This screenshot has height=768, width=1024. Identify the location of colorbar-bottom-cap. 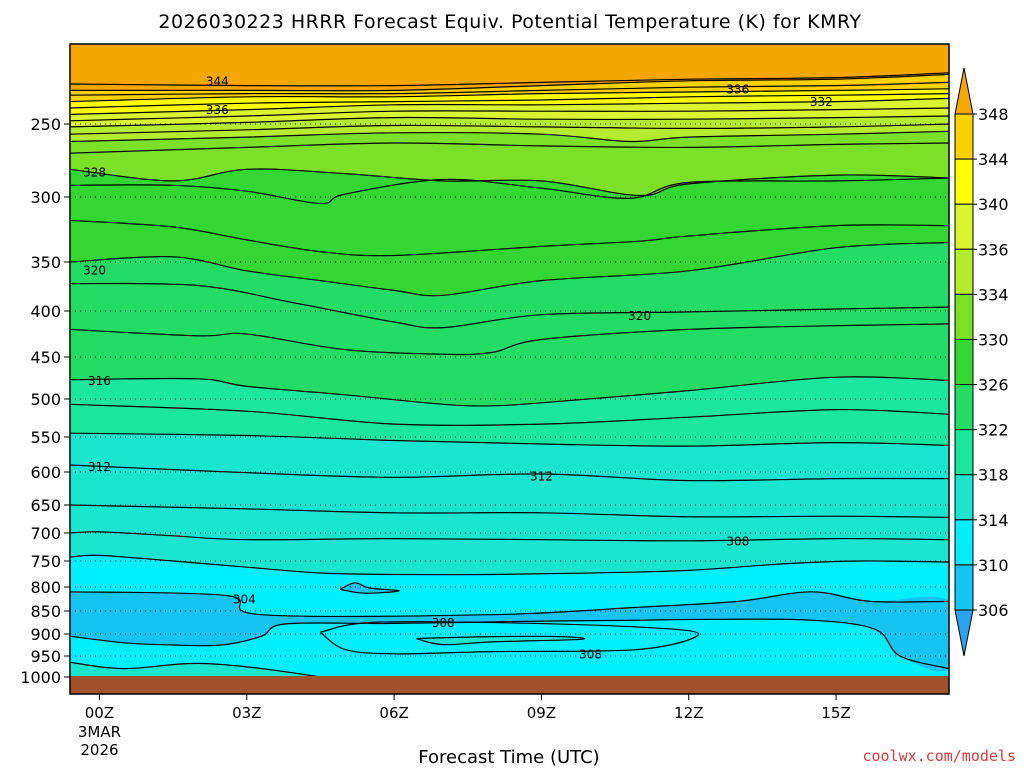
(964, 633).